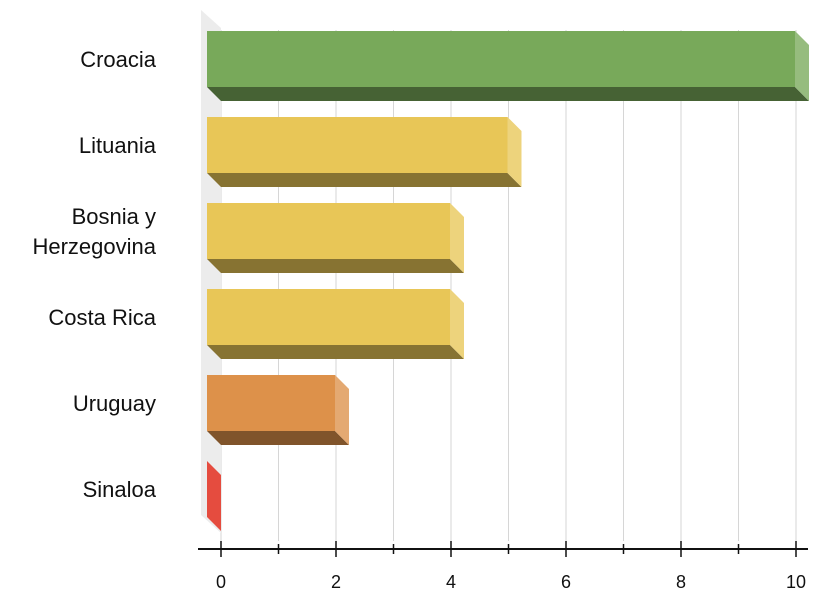 This screenshot has height=603, width=825. What do you see at coordinates (451, 582) in the screenshot?
I see `x-tick-label: 4` at bounding box center [451, 582].